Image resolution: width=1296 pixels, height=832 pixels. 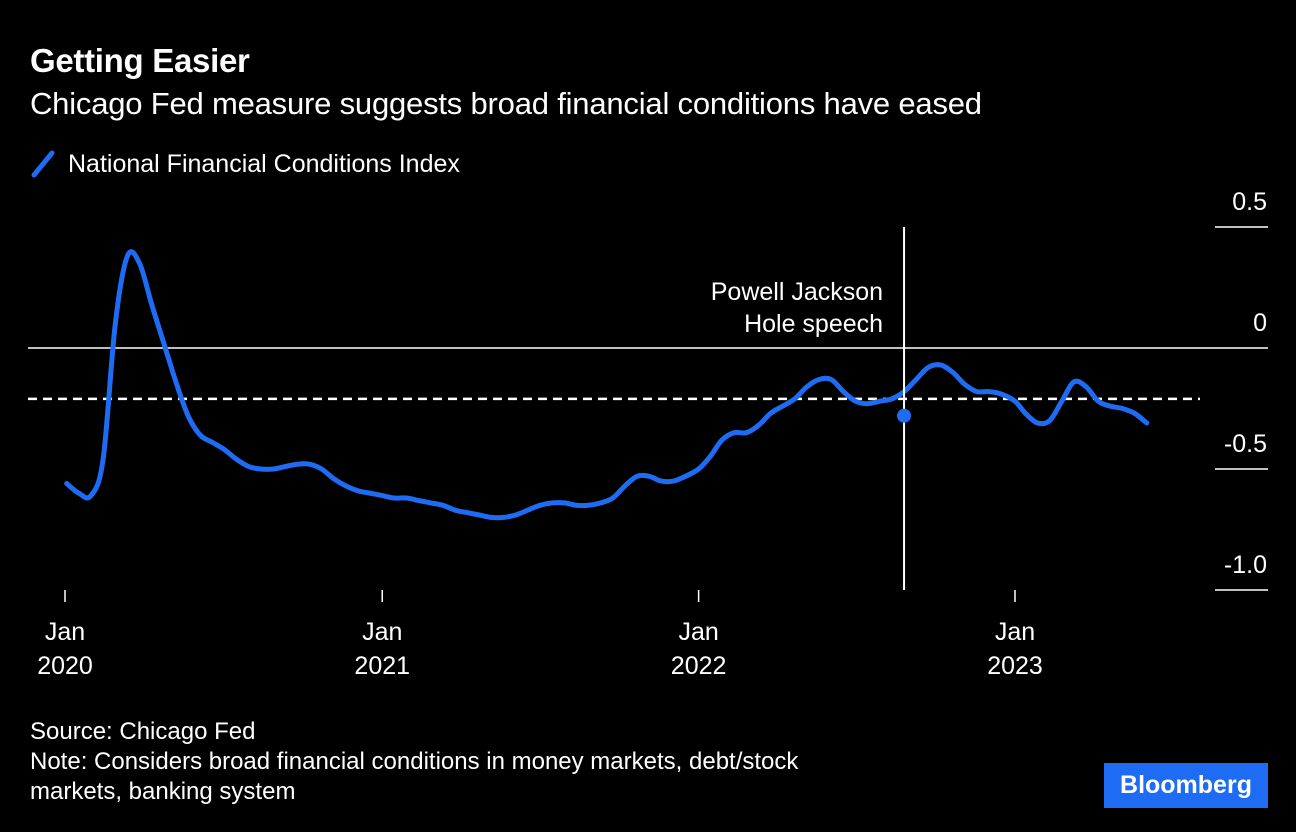 I want to click on chart-title: Getting Easier, so click(x=140, y=60).